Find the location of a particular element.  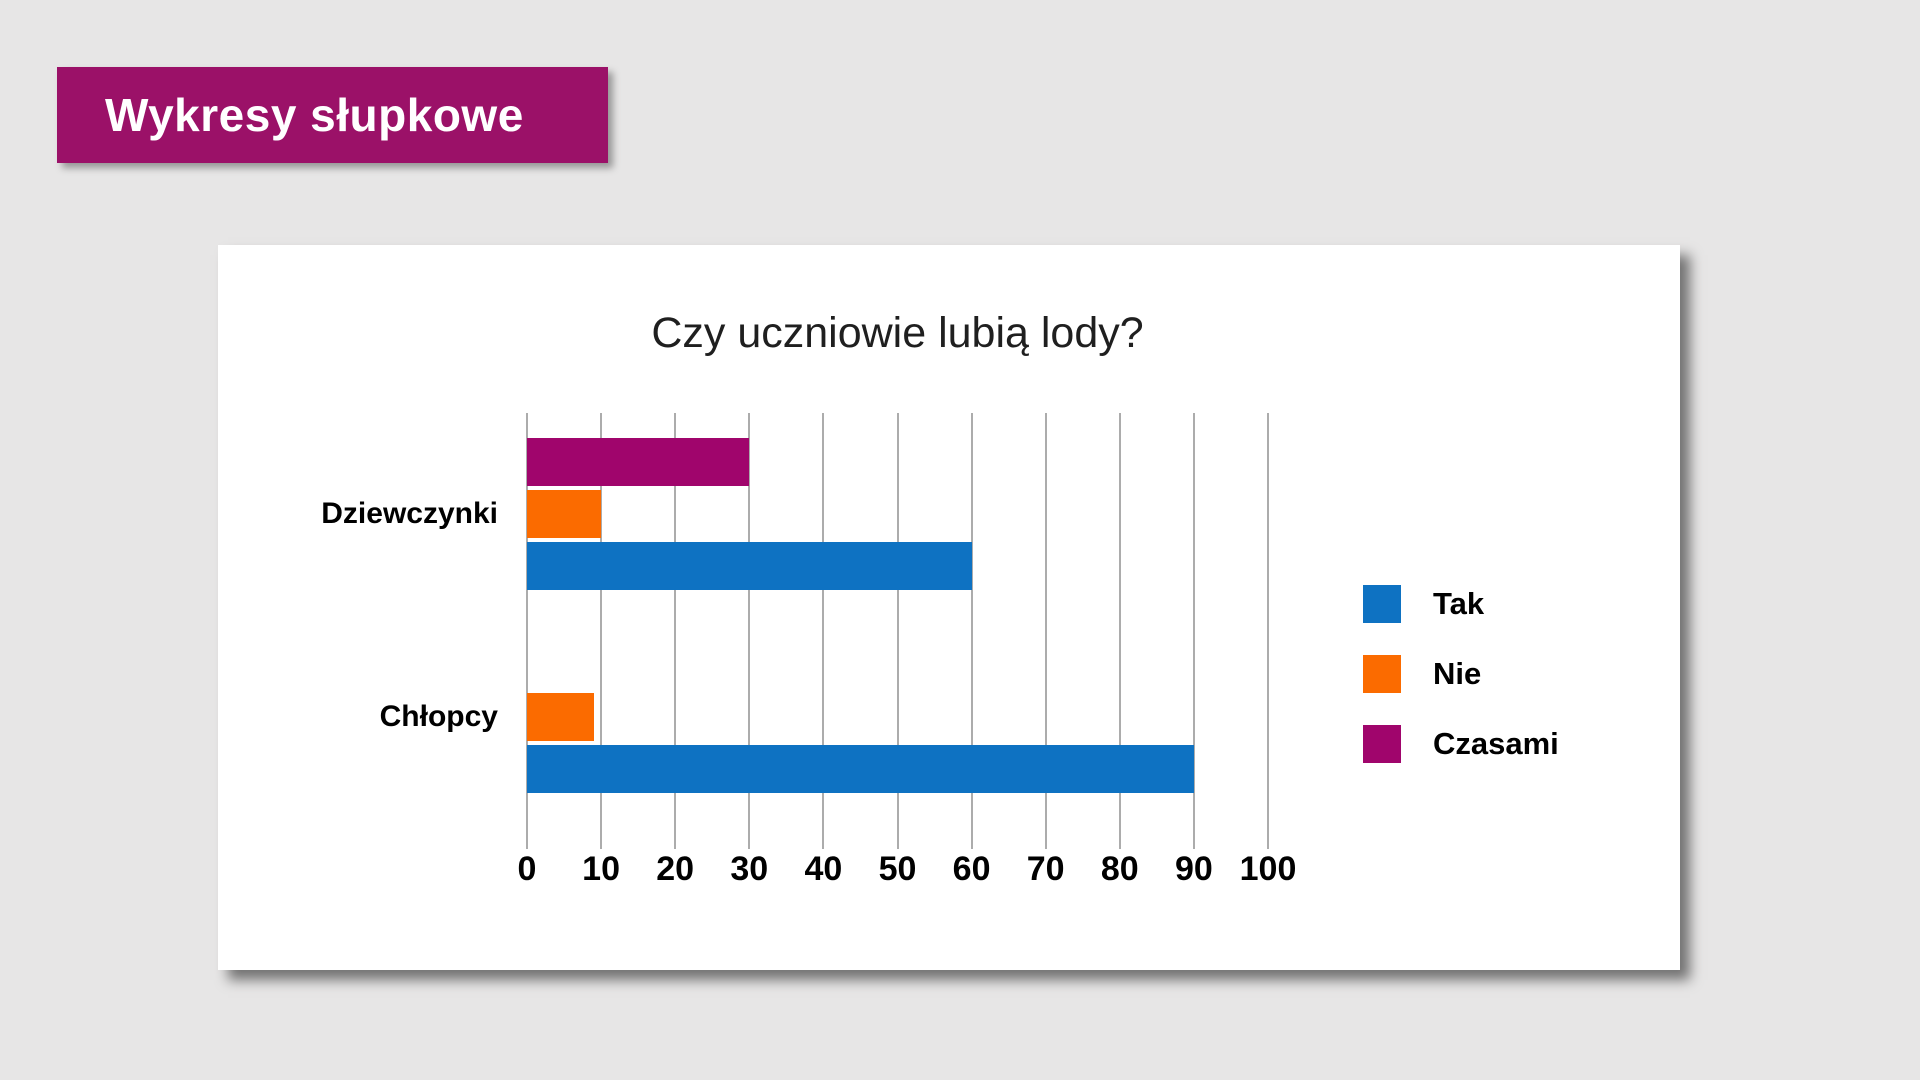

x-tick-label-20: 20 is located at coordinates (675, 869).